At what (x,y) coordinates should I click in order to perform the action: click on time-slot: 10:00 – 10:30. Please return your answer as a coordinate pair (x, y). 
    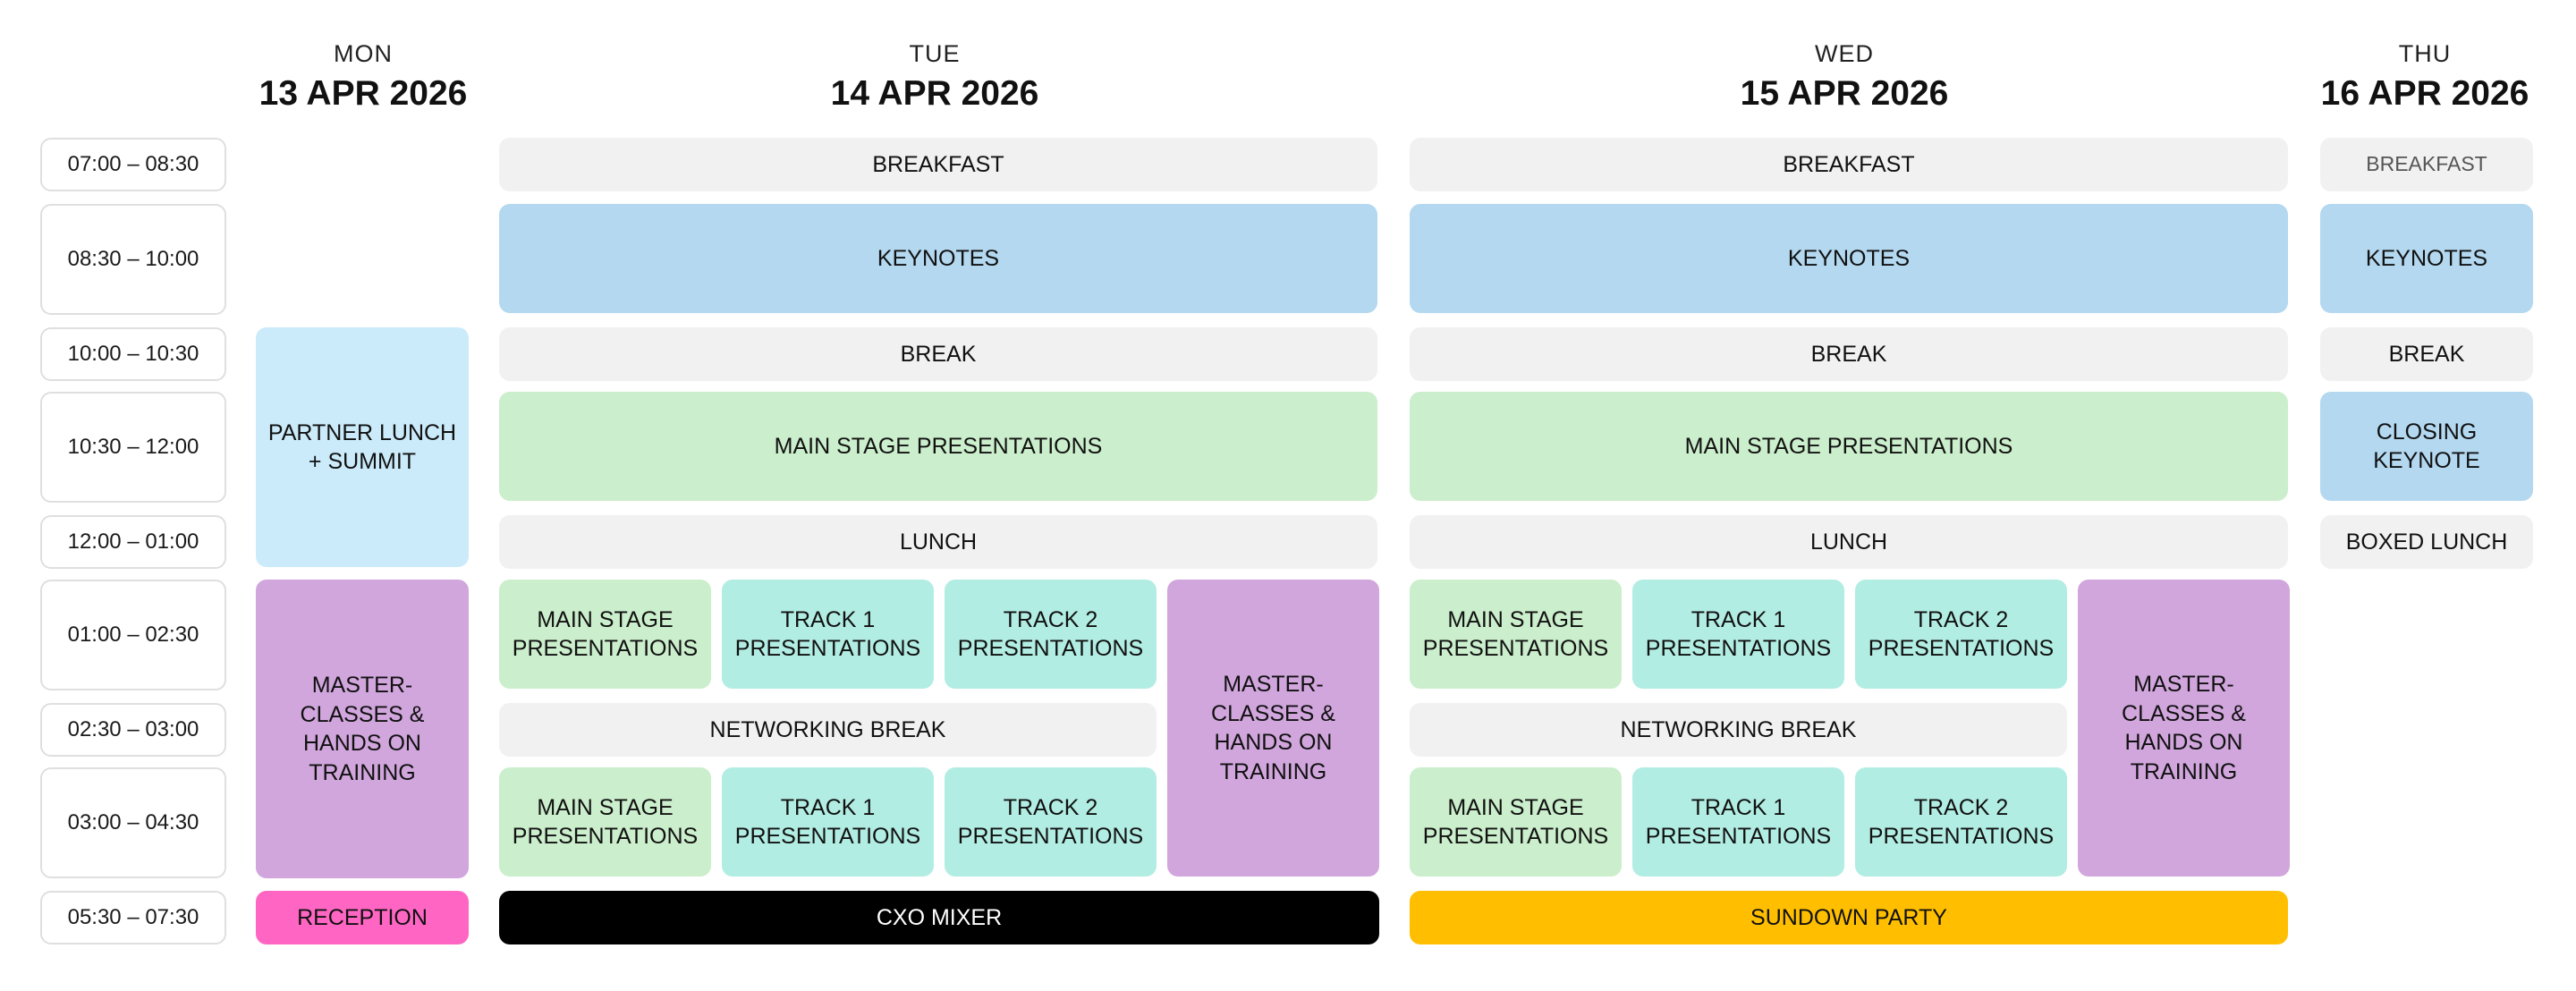
    Looking at the image, I should click on (133, 354).